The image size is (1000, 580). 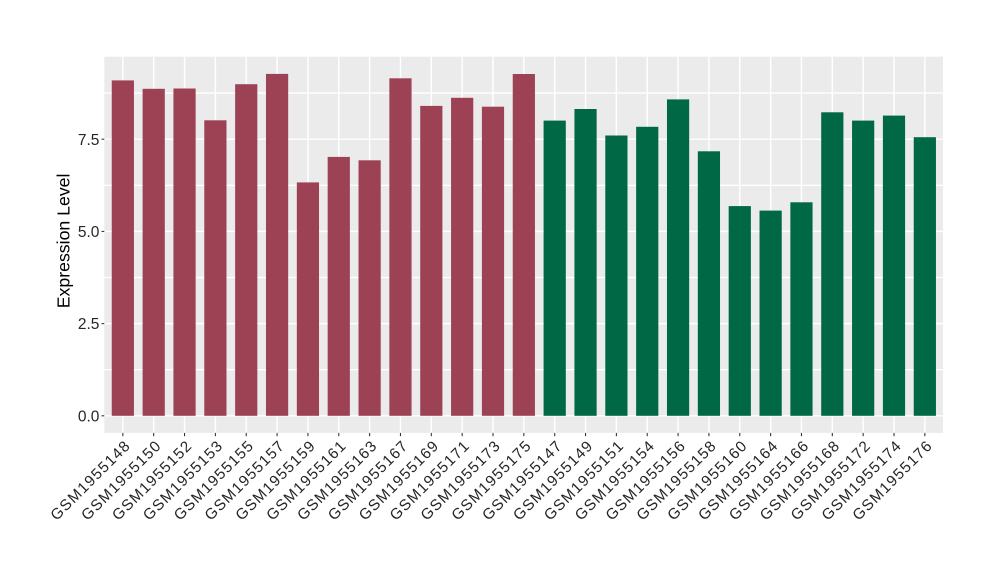 I want to click on svg-text: 2.5, so click(x=89, y=324).